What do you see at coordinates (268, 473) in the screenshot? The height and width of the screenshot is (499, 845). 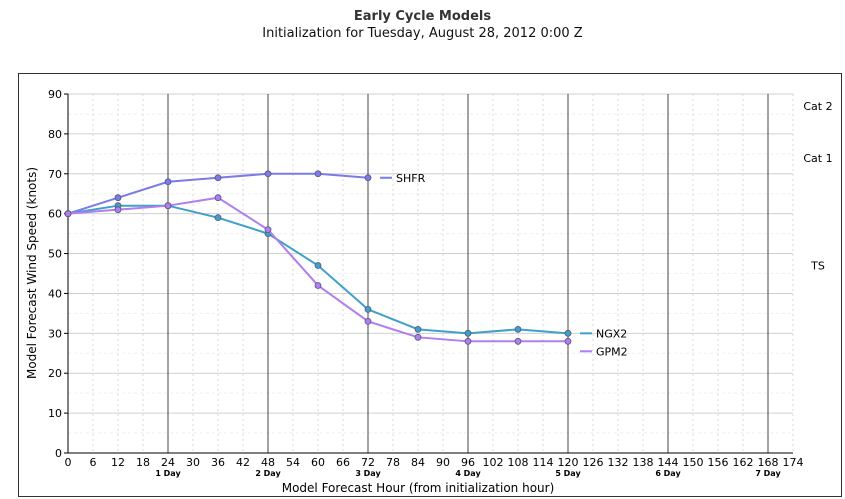 I see `day-label: 2 Day` at bounding box center [268, 473].